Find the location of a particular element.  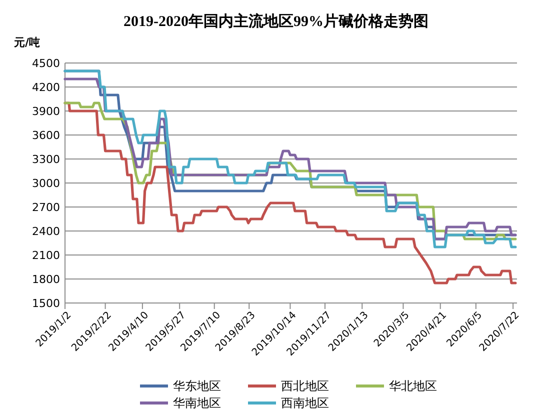

legend-label: 华东地区 is located at coordinates (197, 386).